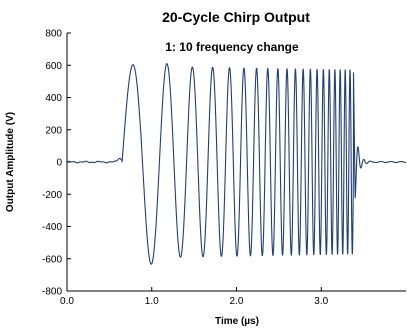 This screenshot has width=407, height=329. Describe the element at coordinates (52, 259) in the screenshot. I see `y-tick-label: -600` at that location.